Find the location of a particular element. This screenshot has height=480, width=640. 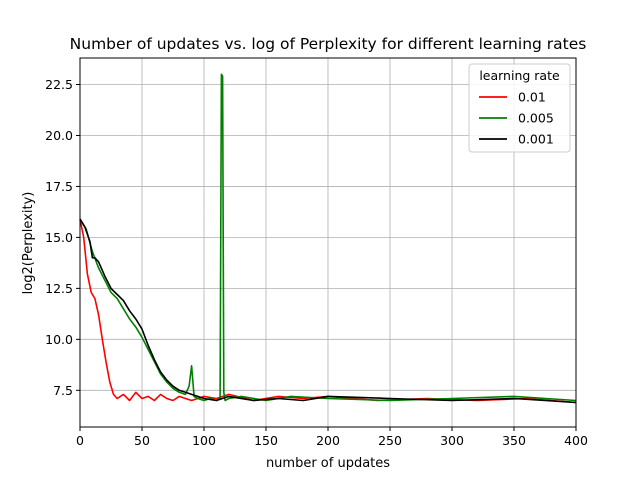

x-tick-label: 150 is located at coordinates (266, 440).